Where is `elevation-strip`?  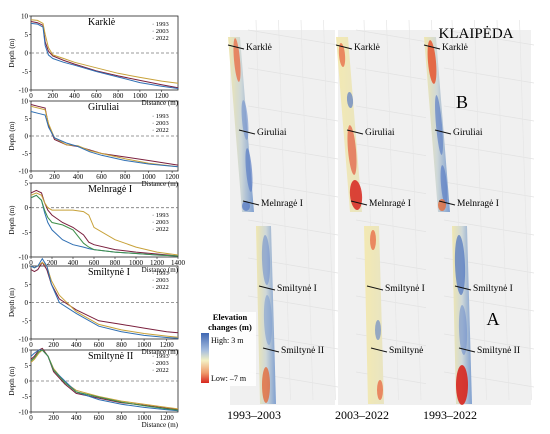
elevation-strip is located at coordinates (374, 315).